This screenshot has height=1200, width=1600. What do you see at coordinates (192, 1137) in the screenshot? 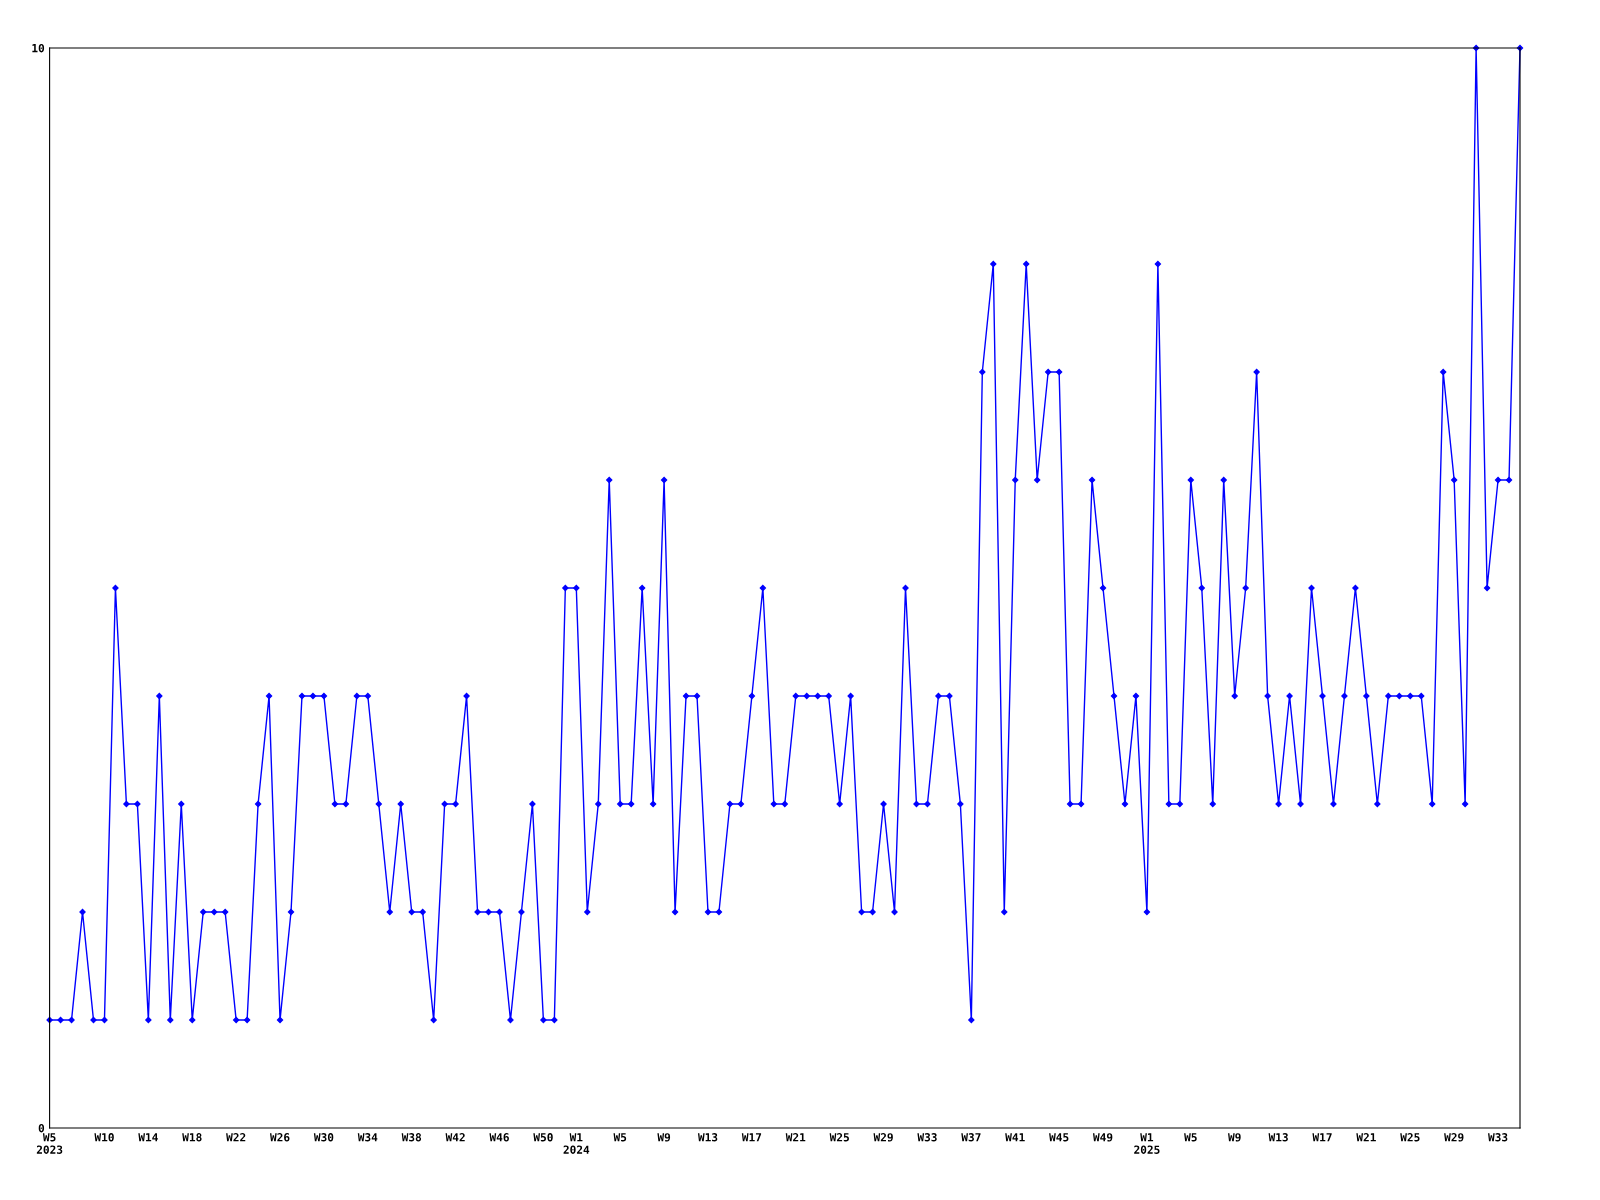
I see `x-tick-label: W18` at bounding box center [192, 1137].